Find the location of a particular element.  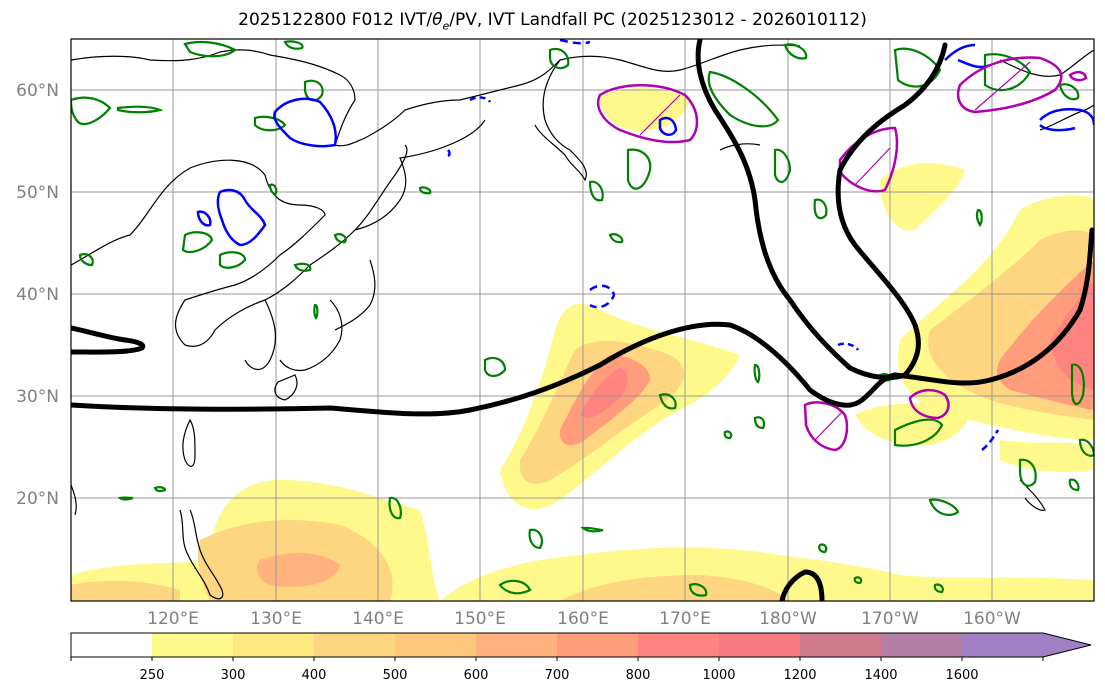

colorbar-label-400: 400 is located at coordinates (314, 675).